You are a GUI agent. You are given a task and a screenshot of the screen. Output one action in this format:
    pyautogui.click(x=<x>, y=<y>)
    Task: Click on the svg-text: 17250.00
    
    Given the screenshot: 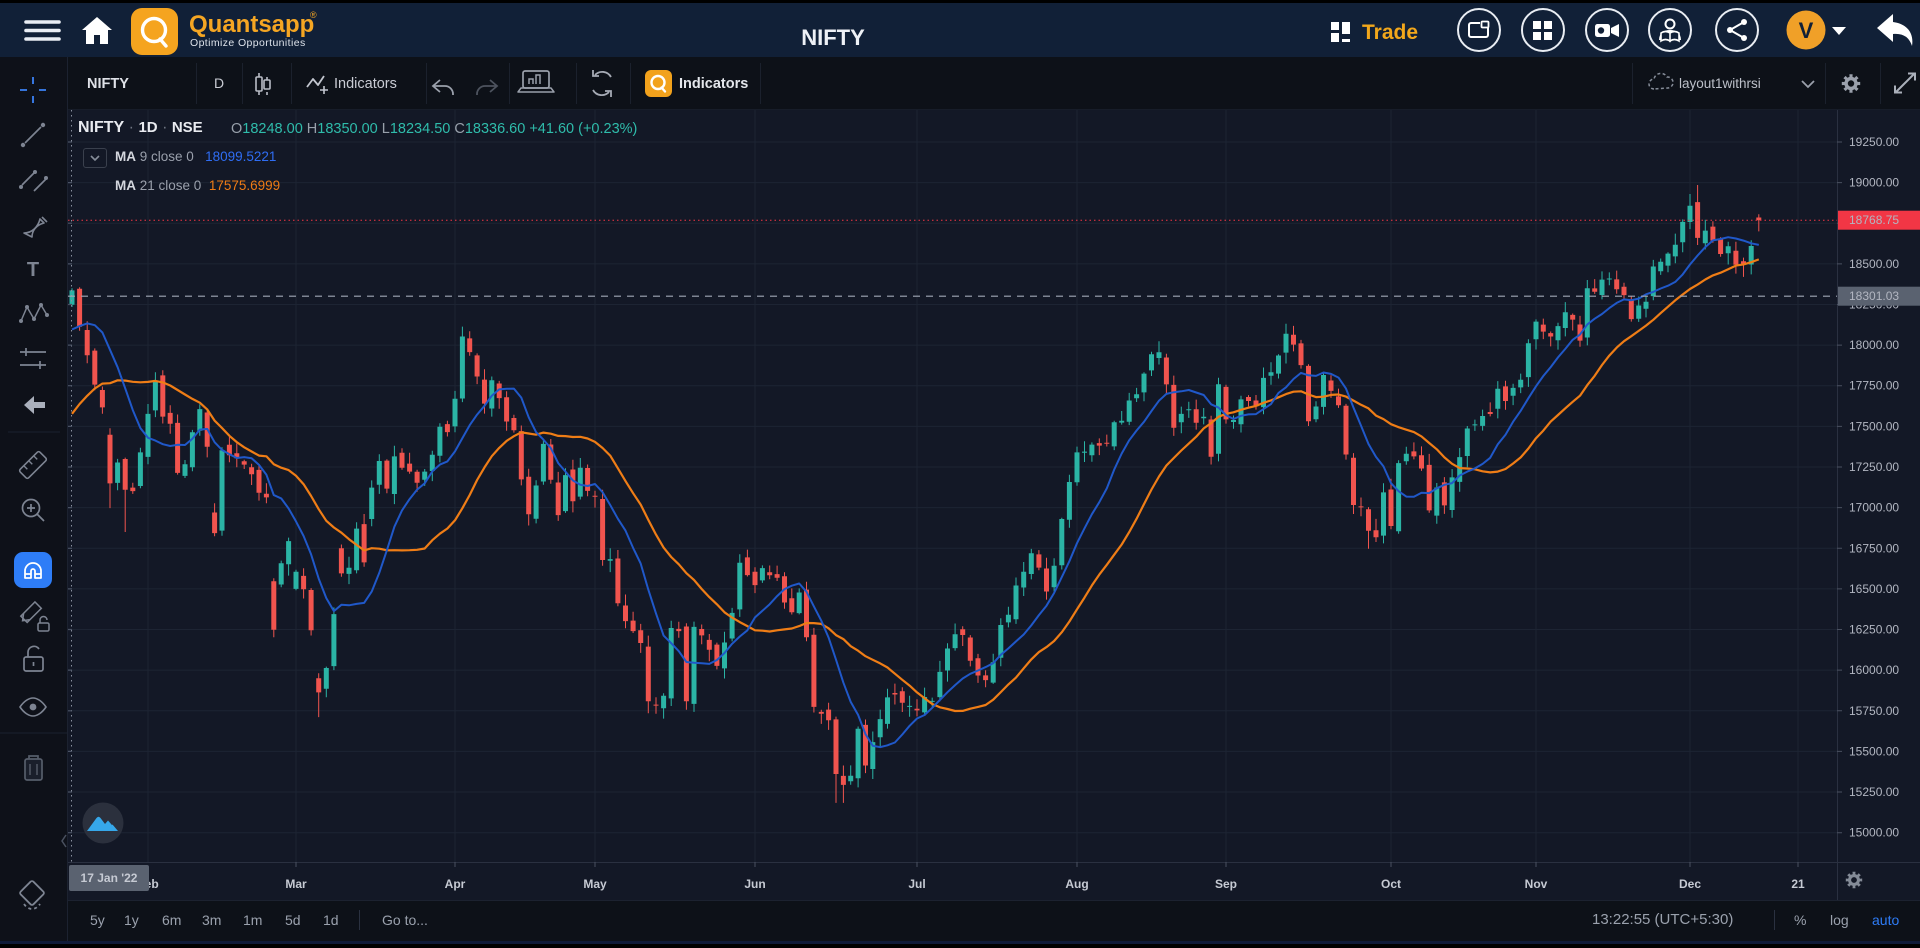 What is the action you would take?
    pyautogui.click(x=1874, y=467)
    